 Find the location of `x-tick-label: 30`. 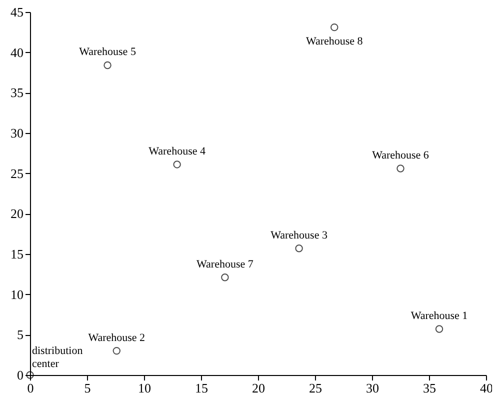

x-tick-label: 30 is located at coordinates (372, 388).